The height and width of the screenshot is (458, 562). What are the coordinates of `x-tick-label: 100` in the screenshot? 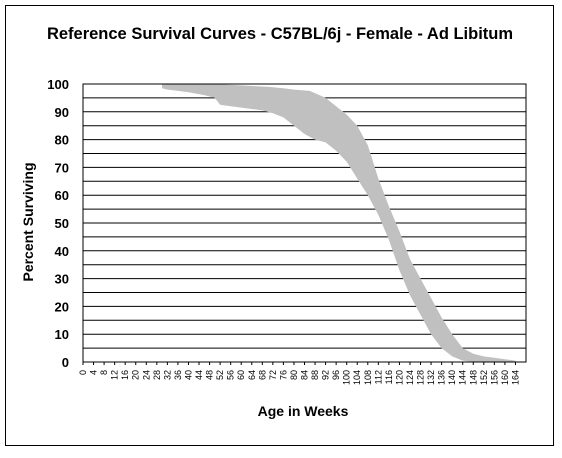 It's located at (347, 377).